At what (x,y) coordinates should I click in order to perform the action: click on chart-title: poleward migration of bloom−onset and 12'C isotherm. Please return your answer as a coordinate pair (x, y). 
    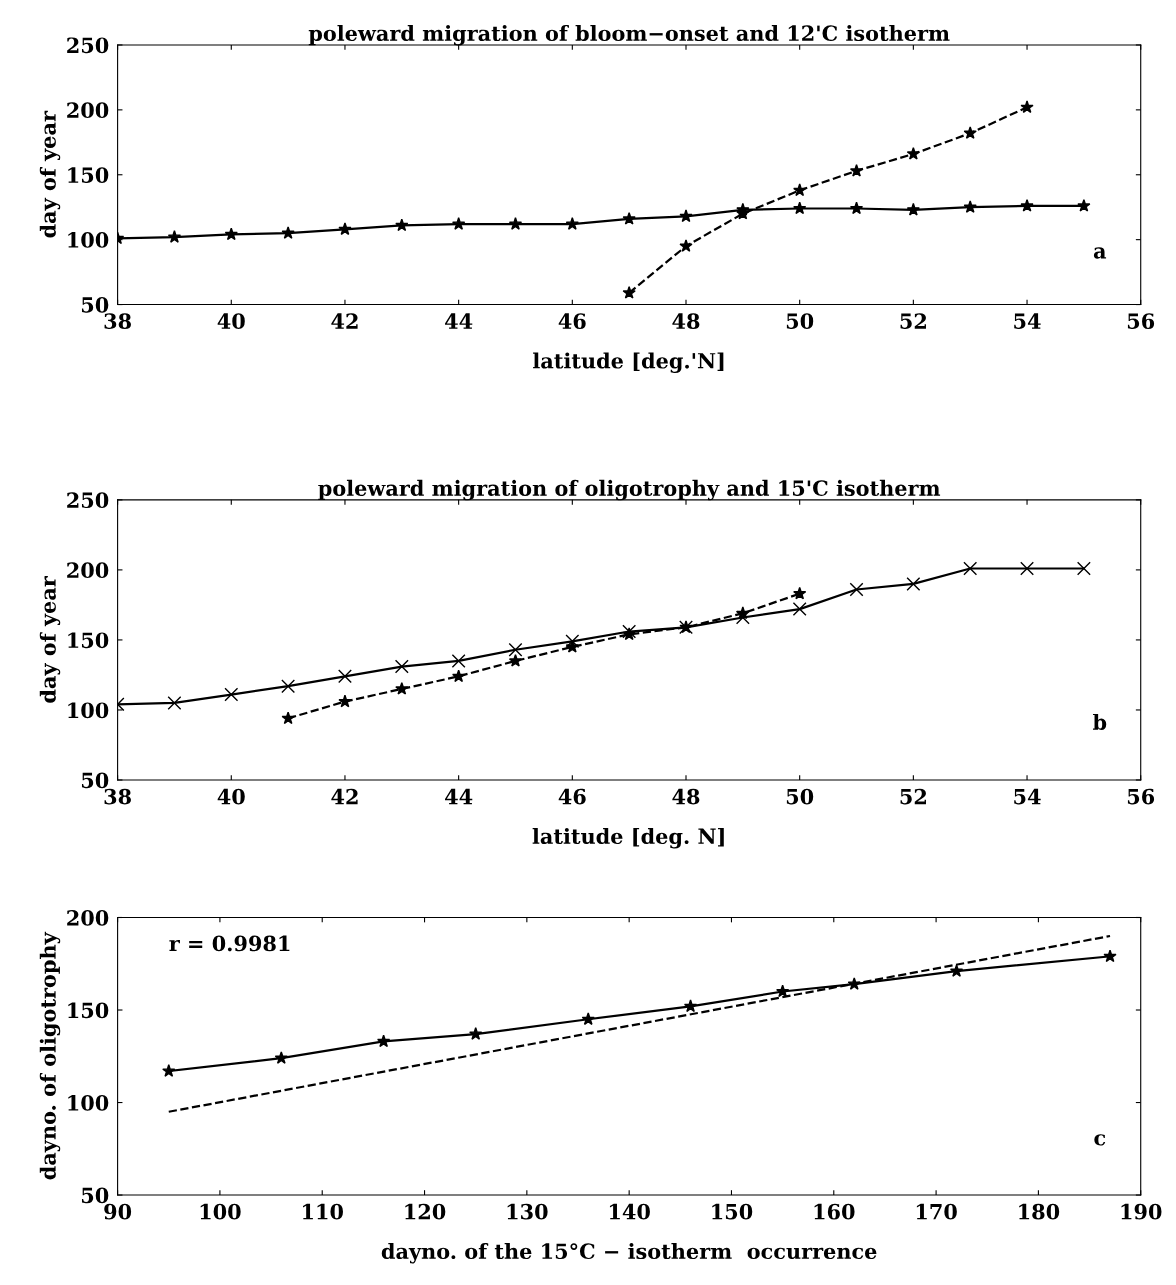
    Looking at the image, I should click on (629, 35).